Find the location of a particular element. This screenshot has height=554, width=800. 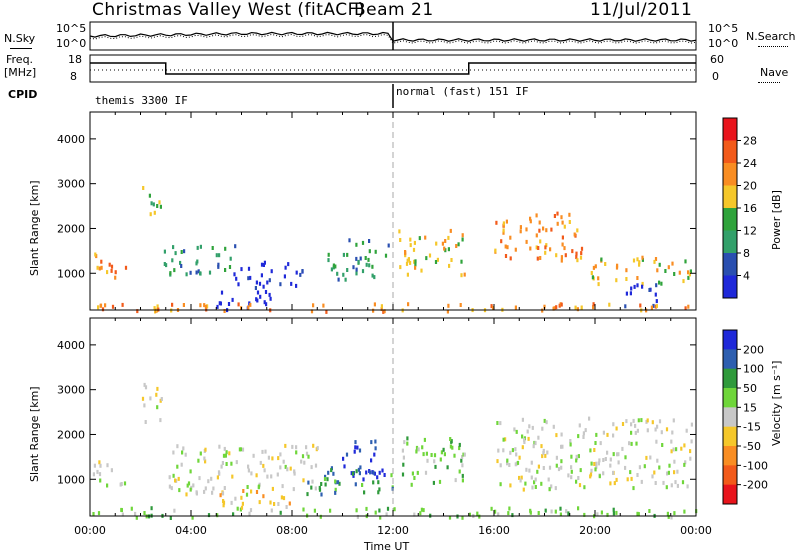

x-tick-label: 00:00 is located at coordinates (90, 530).